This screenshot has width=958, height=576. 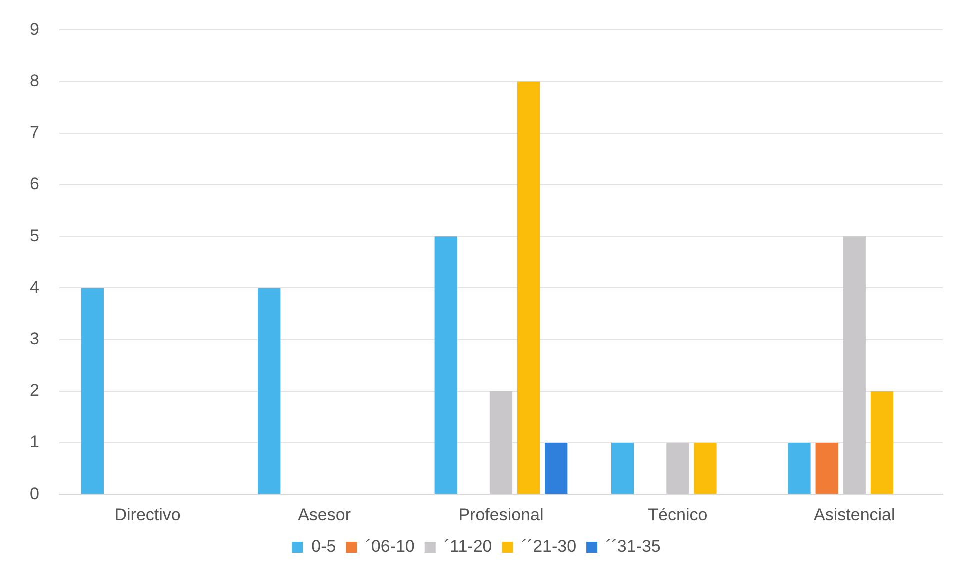 What do you see at coordinates (35, 390) in the screenshot?
I see `y-tick-label: 2` at bounding box center [35, 390].